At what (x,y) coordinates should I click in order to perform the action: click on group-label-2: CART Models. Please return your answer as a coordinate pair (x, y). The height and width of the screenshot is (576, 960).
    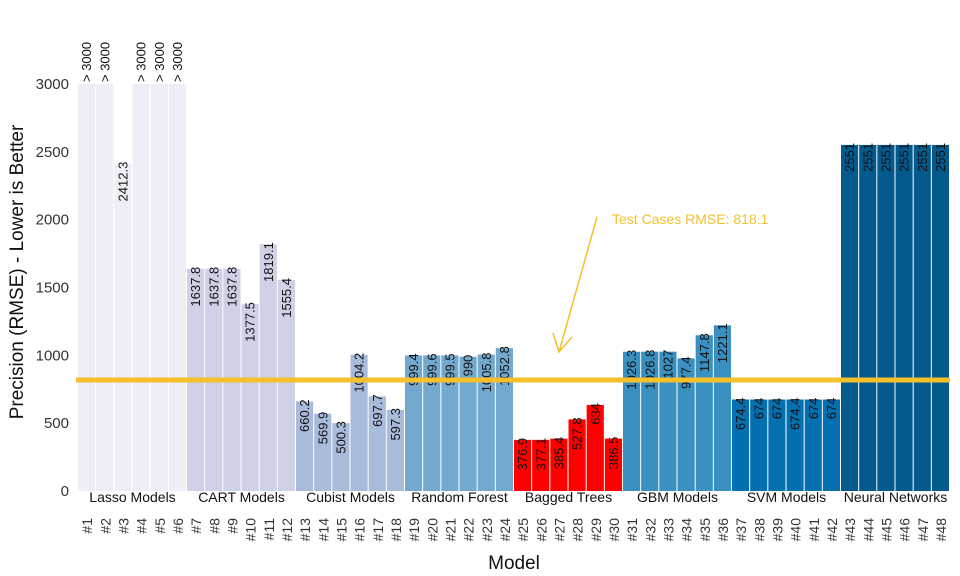
    Looking at the image, I should click on (241, 497).